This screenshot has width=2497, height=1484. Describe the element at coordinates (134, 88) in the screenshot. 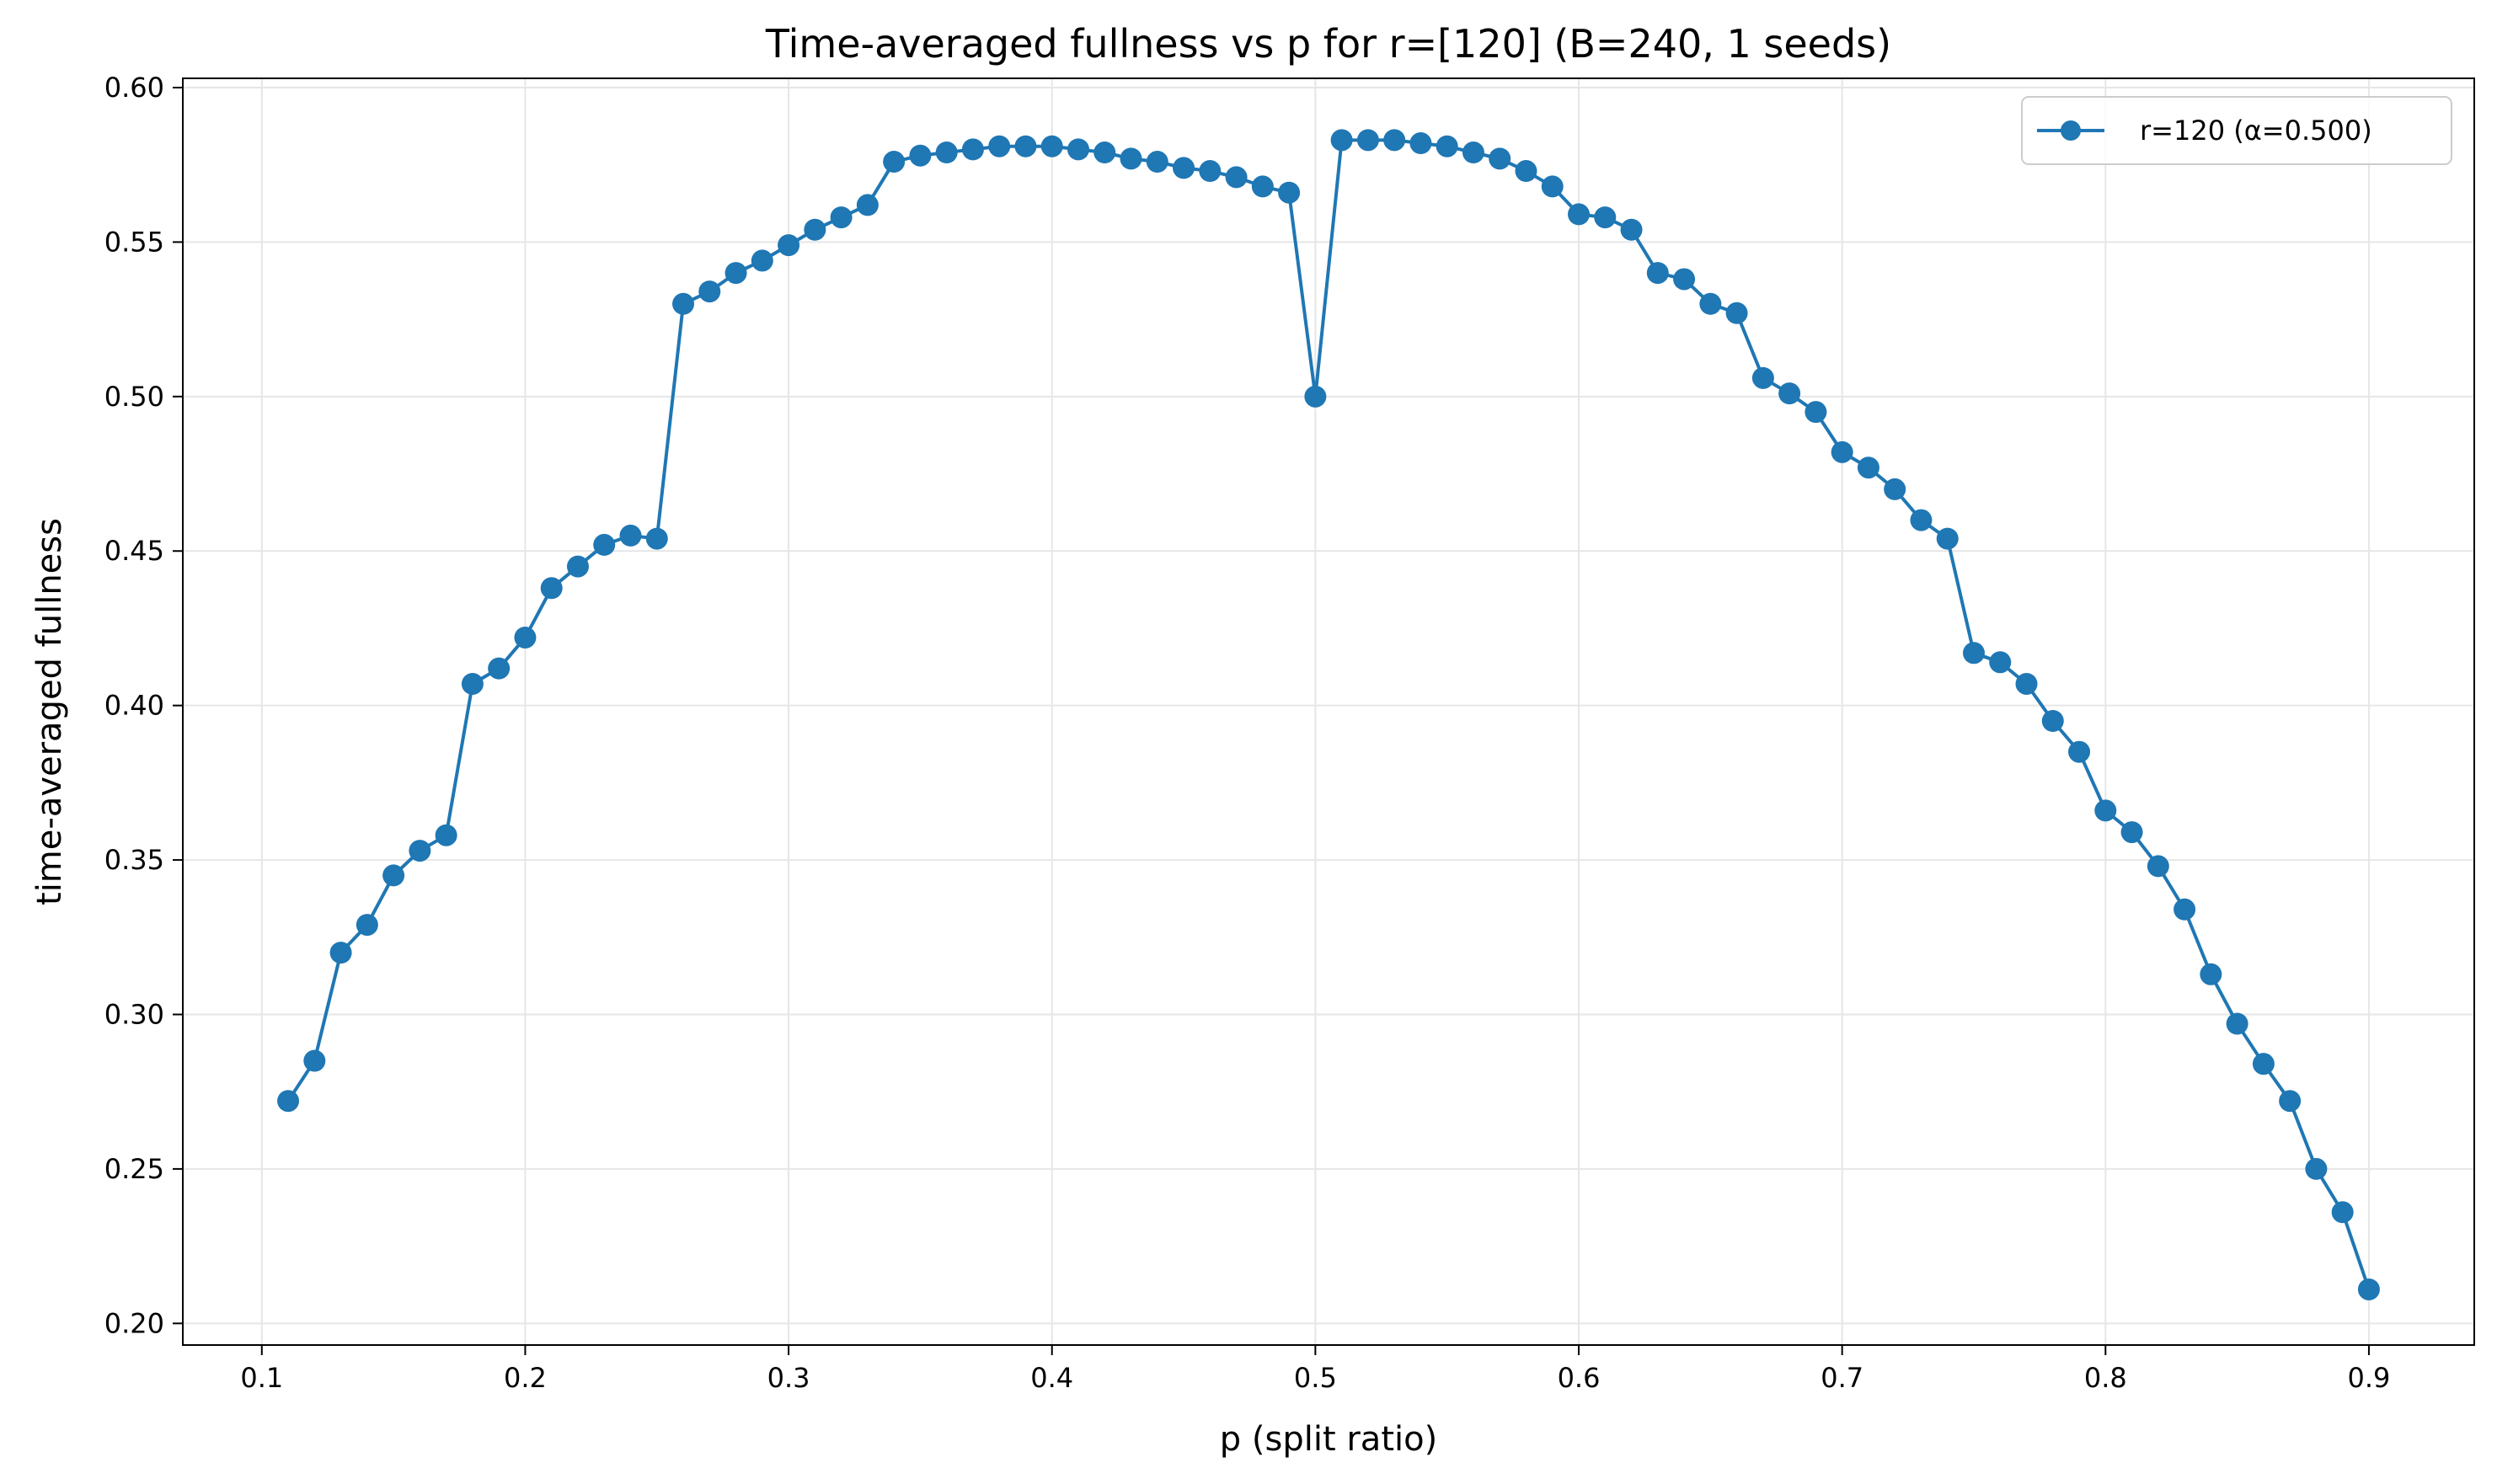

I see `y-tick-label: 0.60` at that location.